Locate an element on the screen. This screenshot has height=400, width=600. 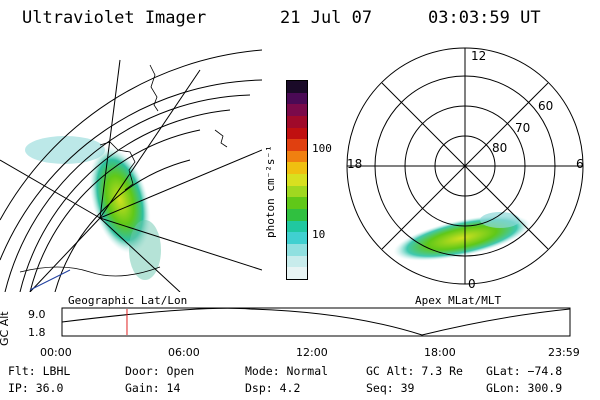
altitude-tick-9: 9.0 is located at coordinates (37, 314).